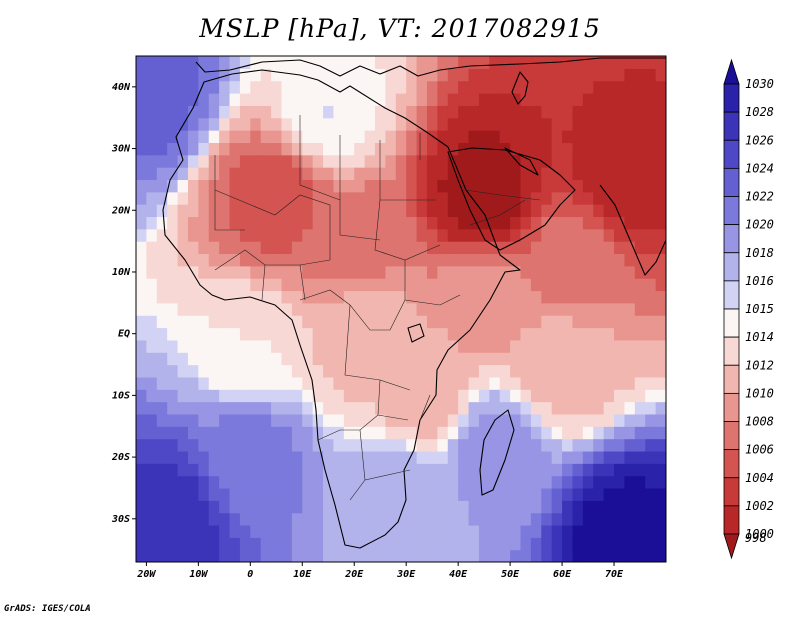 This screenshot has height=618, width=800. Describe the element at coordinates (521, 161) in the screenshot. I see `persian-gulf-coastline` at that location.